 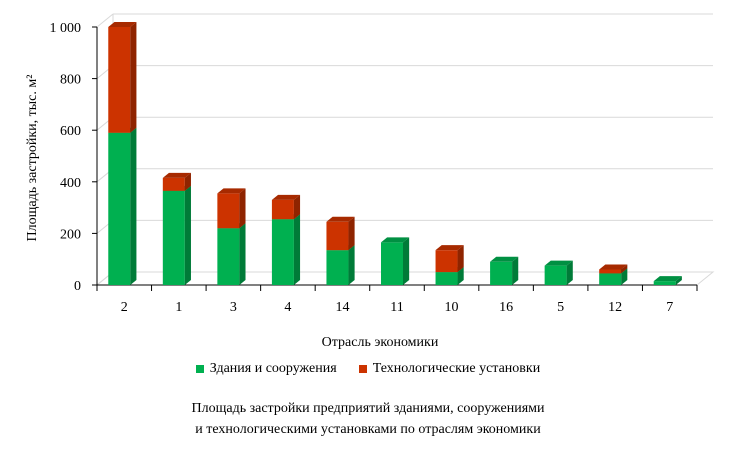 I want to click on x-tick-label: 7, so click(x=669, y=307).